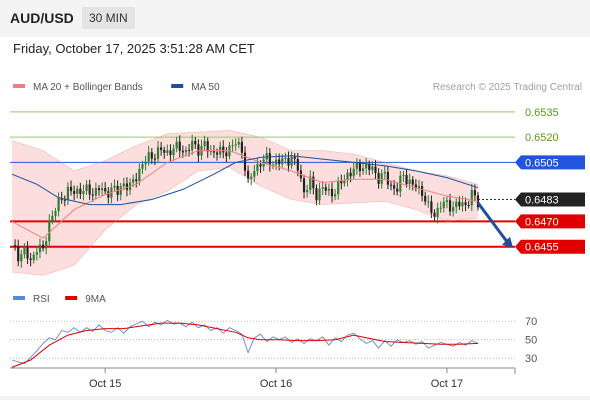  Describe the element at coordinates (492, 222) in the screenshot. I see `forecast-arrow` at that location.